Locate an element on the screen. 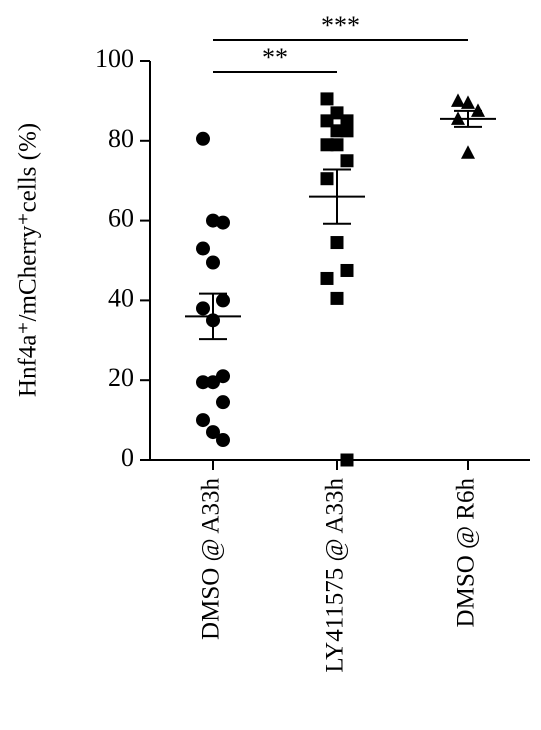 This screenshot has height=730, width=541. y-tick-label: 20 is located at coordinates (121, 377).